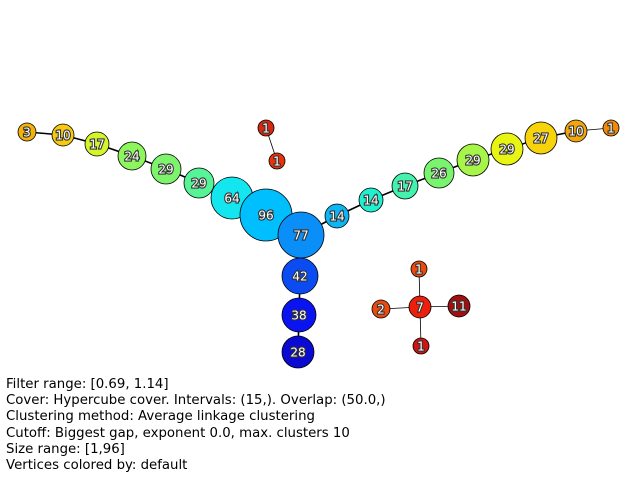 This screenshot has width=640, height=480. I want to click on graph-node: 38, so click(299, 315).